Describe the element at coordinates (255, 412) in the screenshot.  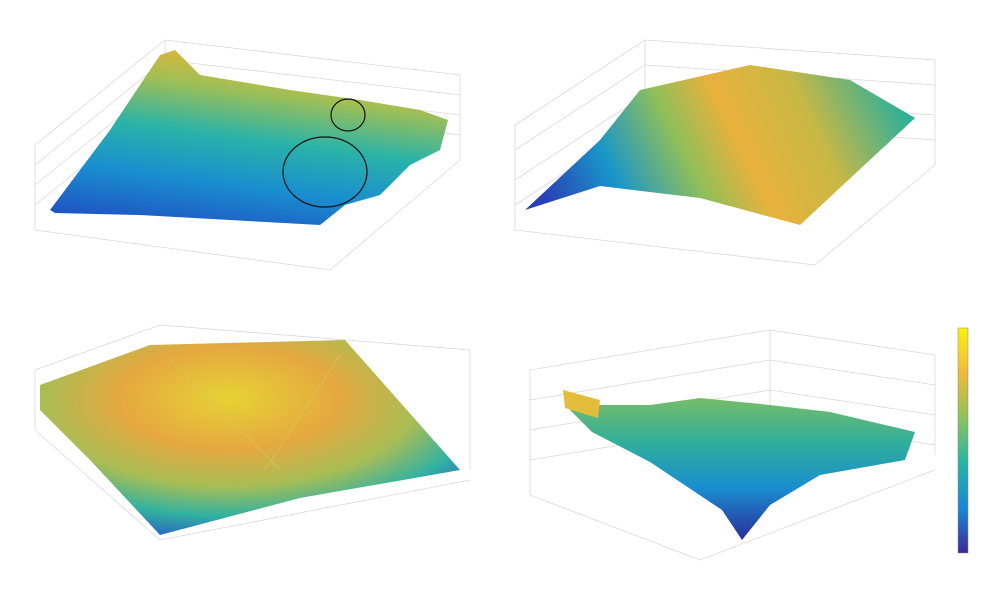
I see `surface-ridge` at that location.